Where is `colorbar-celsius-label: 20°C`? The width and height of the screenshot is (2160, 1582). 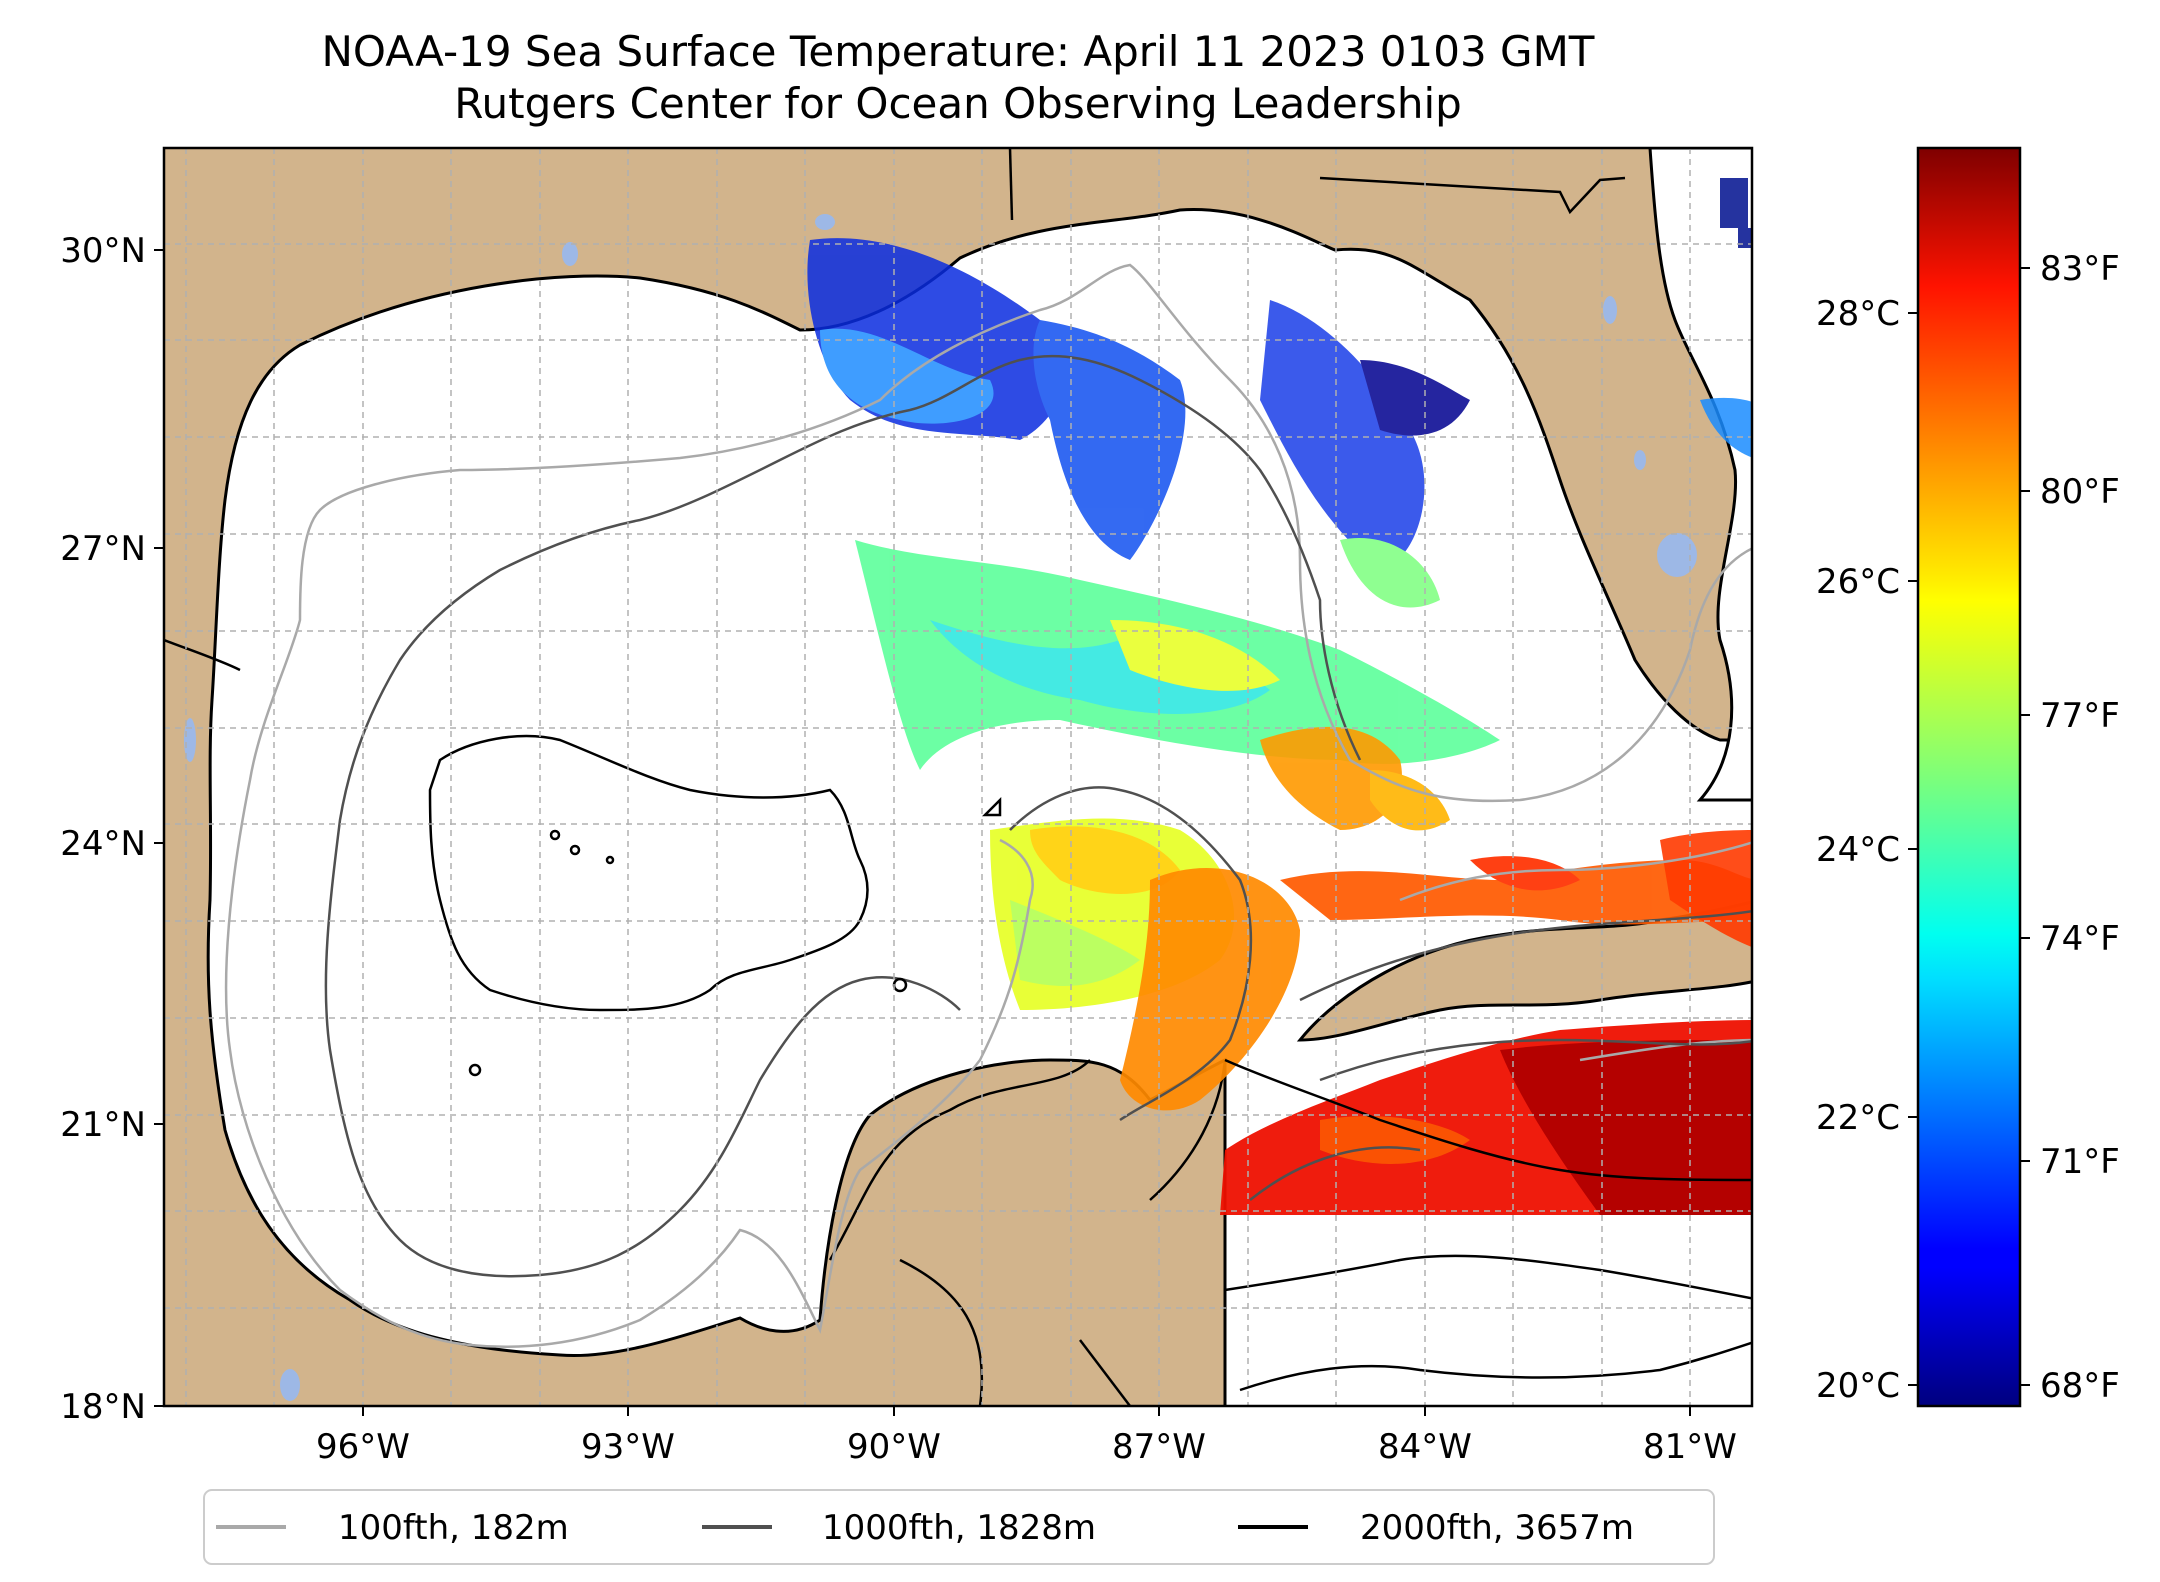 colorbar-celsius-label: 20°C is located at coordinates (1858, 1386).